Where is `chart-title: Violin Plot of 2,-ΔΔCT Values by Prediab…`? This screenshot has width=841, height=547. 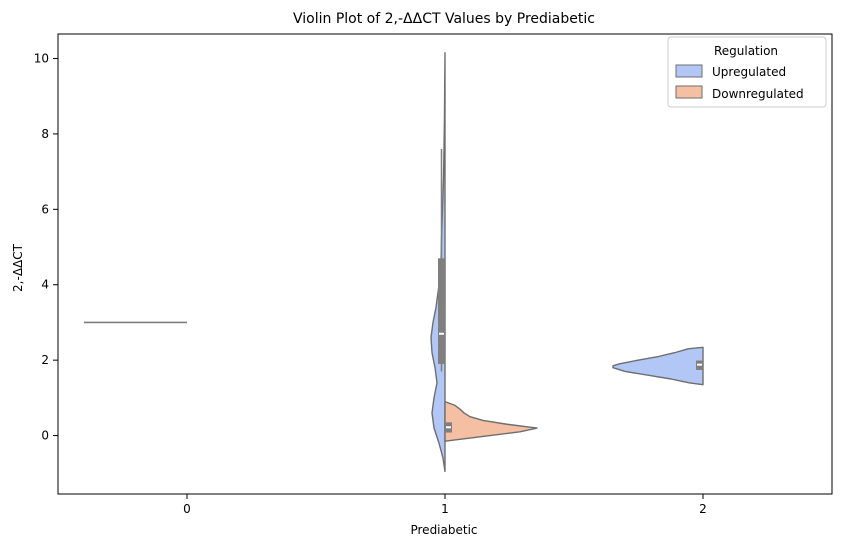 chart-title: Violin Plot of 2,-ΔΔCT Values by Prediab… is located at coordinates (444, 19).